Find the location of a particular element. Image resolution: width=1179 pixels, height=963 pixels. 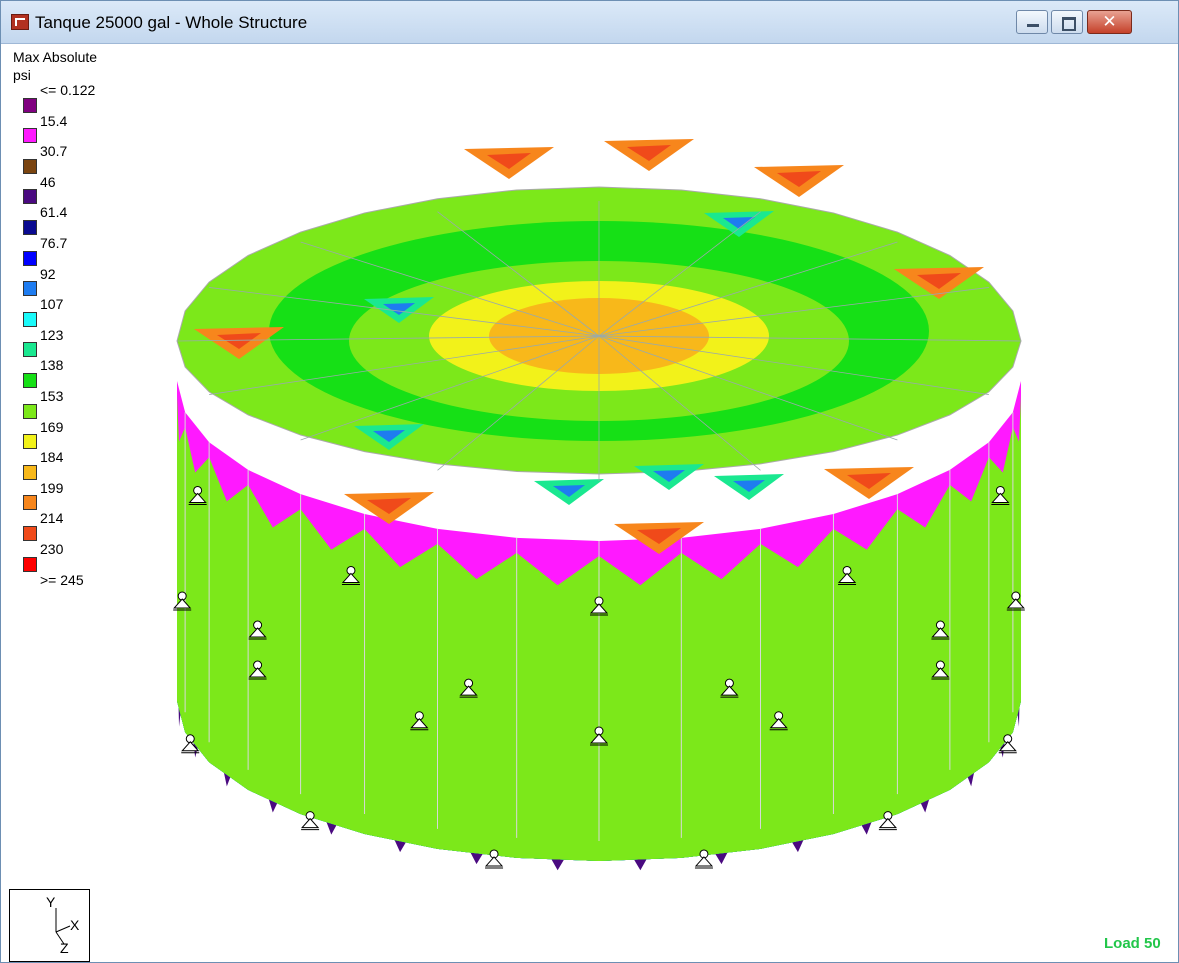

maximize-button is located at coordinates (1067, 22).